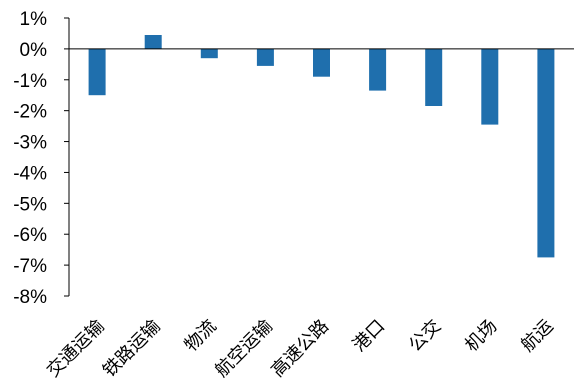 The image size is (581, 391). I want to click on category-label: 交通运输, so click(76, 349).